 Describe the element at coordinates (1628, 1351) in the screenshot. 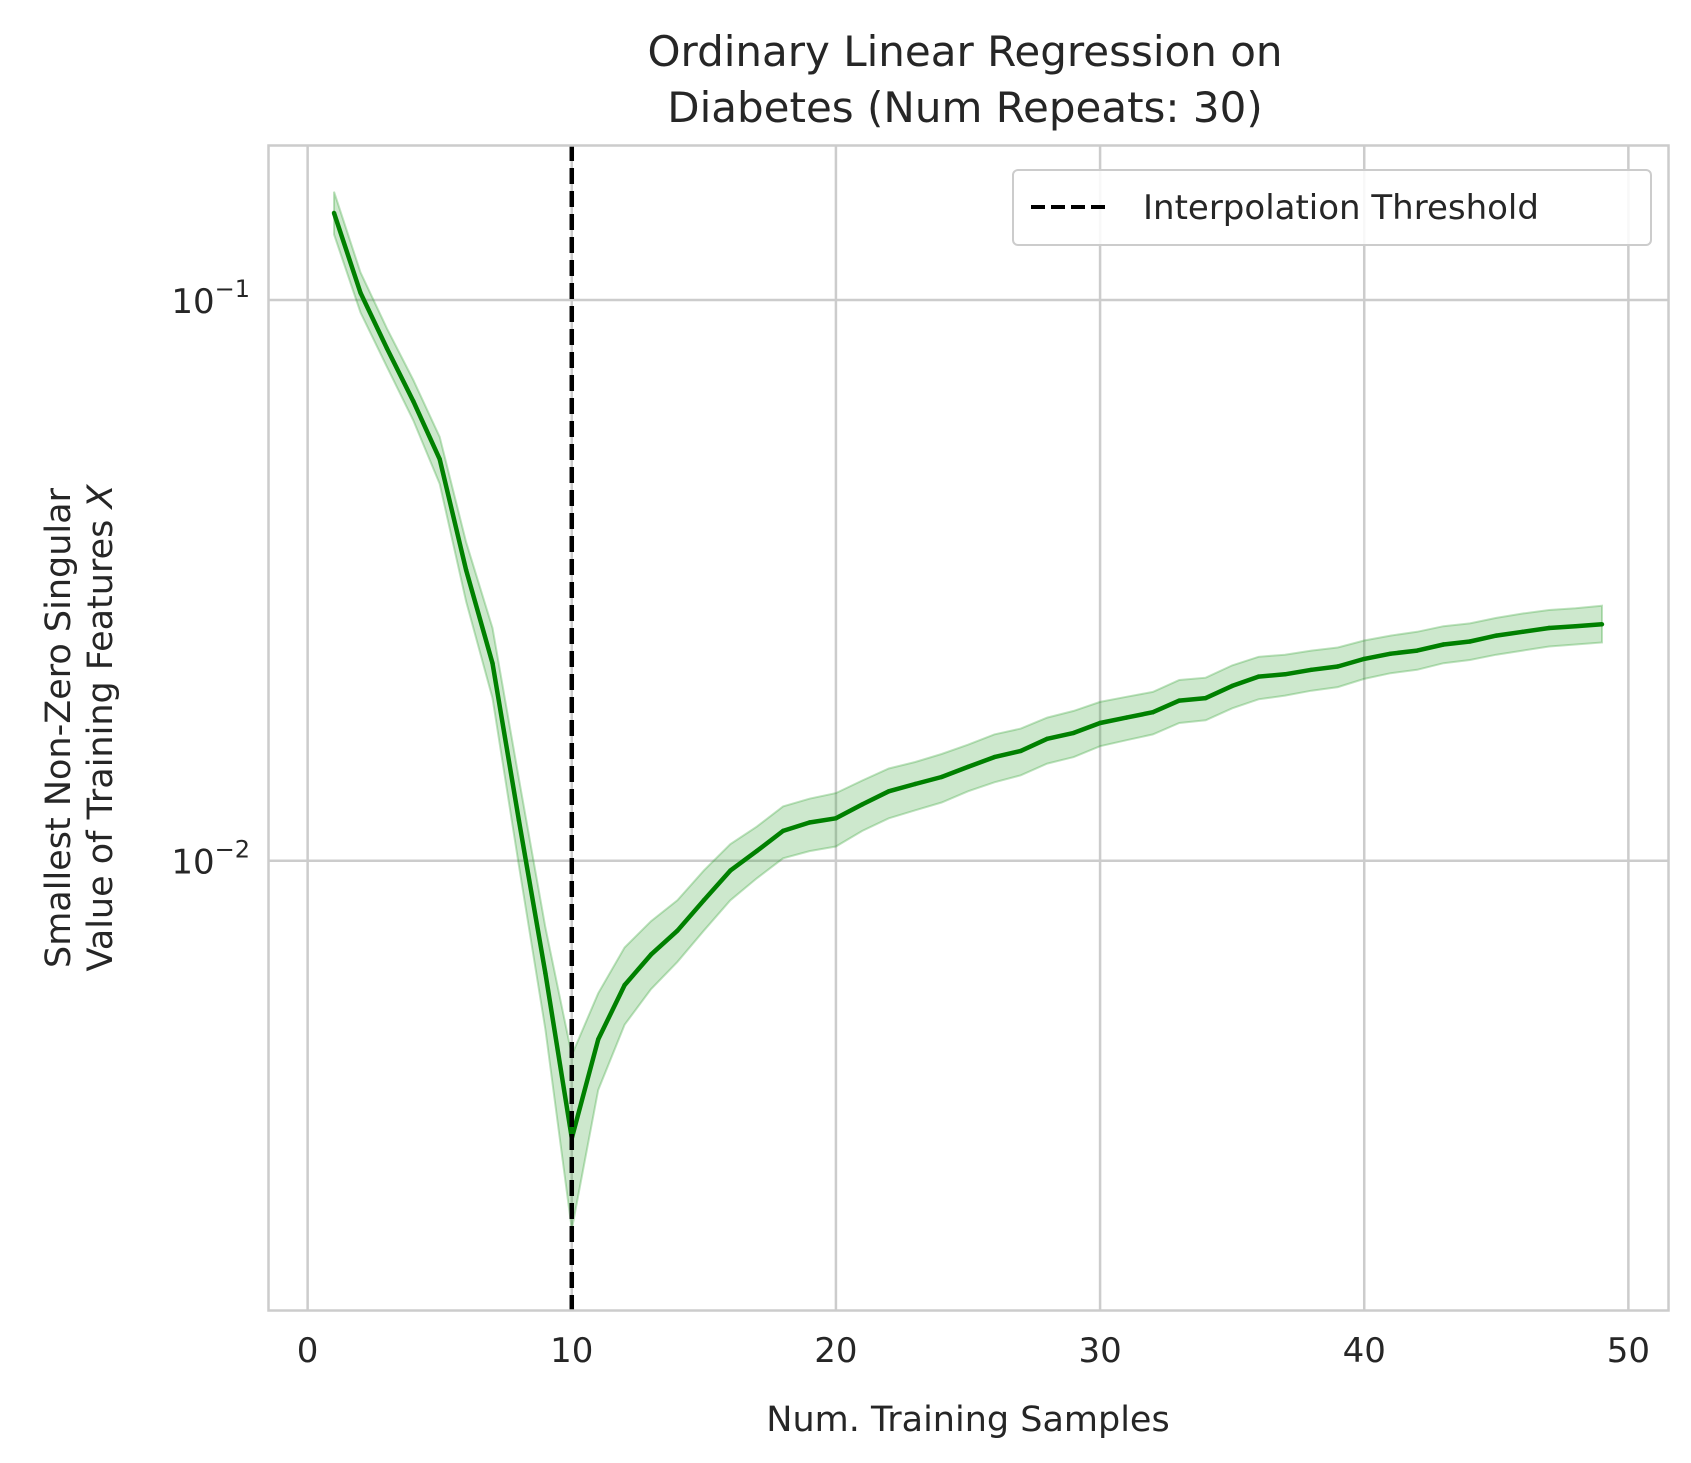

I see `x-tick-label: 50` at that location.